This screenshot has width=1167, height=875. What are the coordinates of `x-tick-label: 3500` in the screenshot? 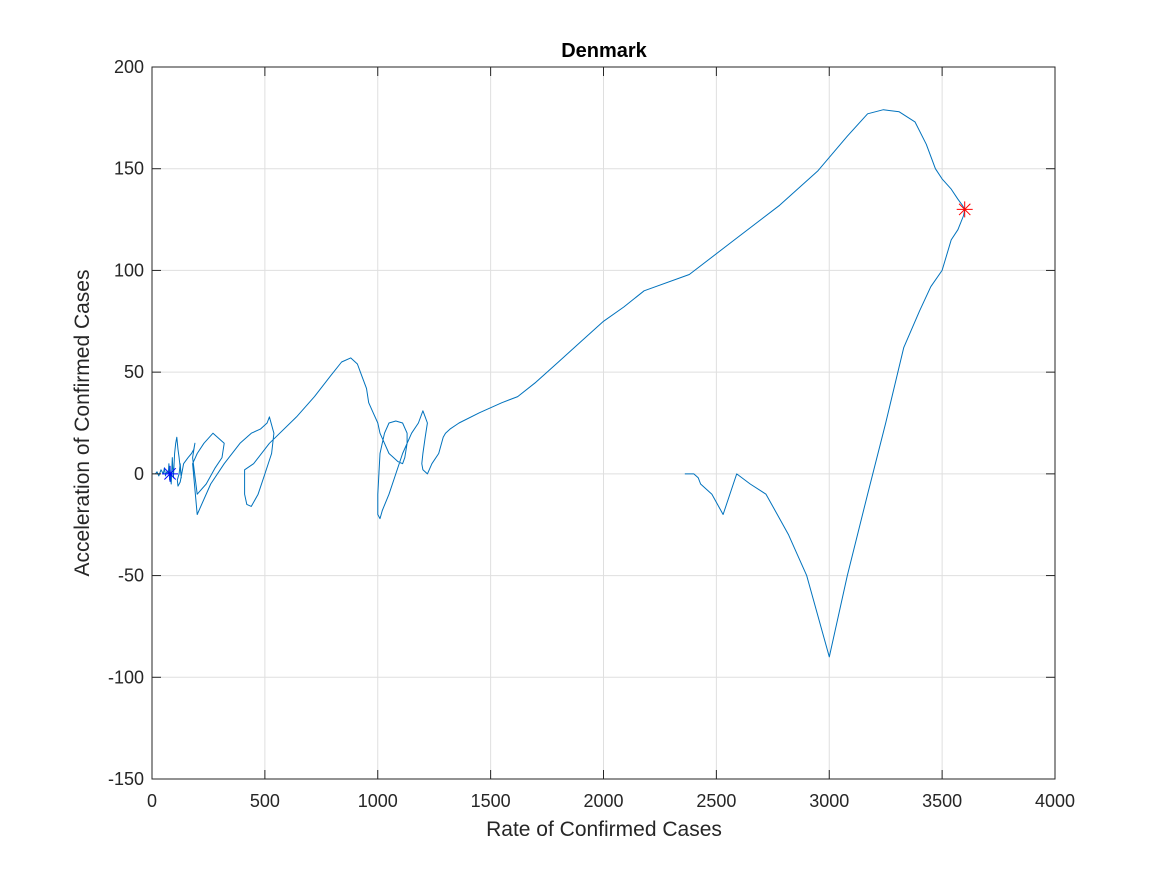 It's located at (942, 801).